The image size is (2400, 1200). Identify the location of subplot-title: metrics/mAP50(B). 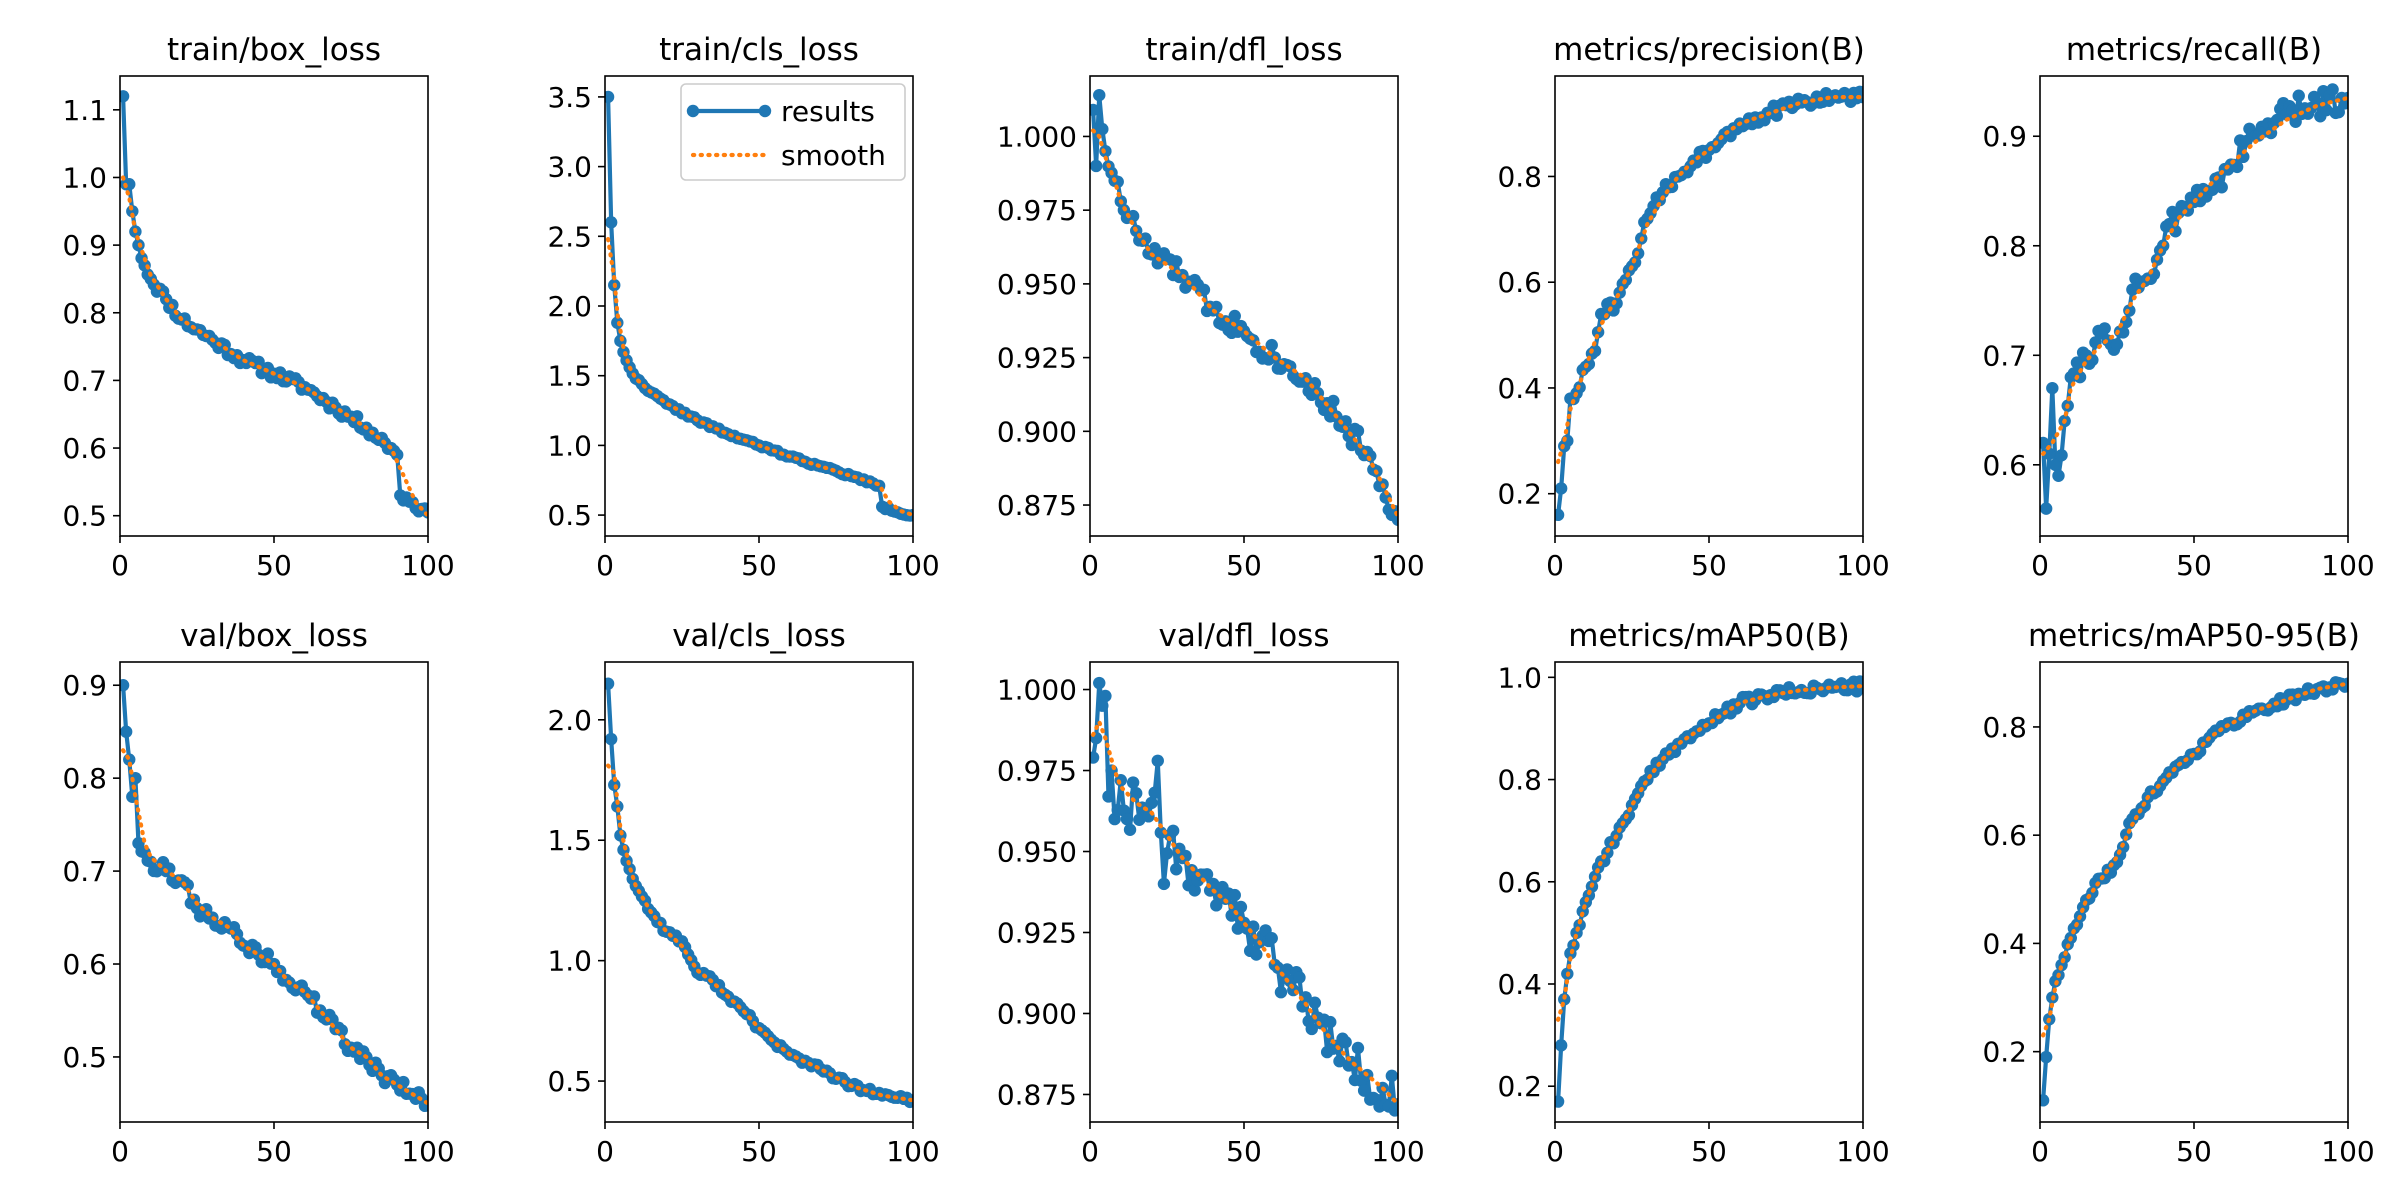
(1708, 636).